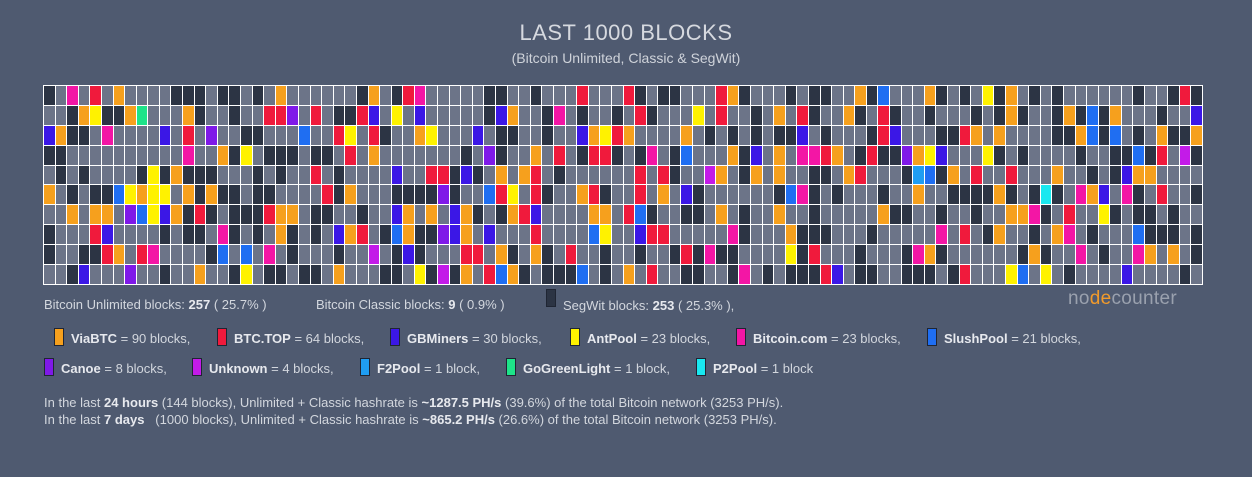 Image resolution: width=1252 pixels, height=477 pixels. Describe the element at coordinates (290, 338) in the screenshot. I see `legend-btctop: BTC.TOP = 64 blocks,` at that location.